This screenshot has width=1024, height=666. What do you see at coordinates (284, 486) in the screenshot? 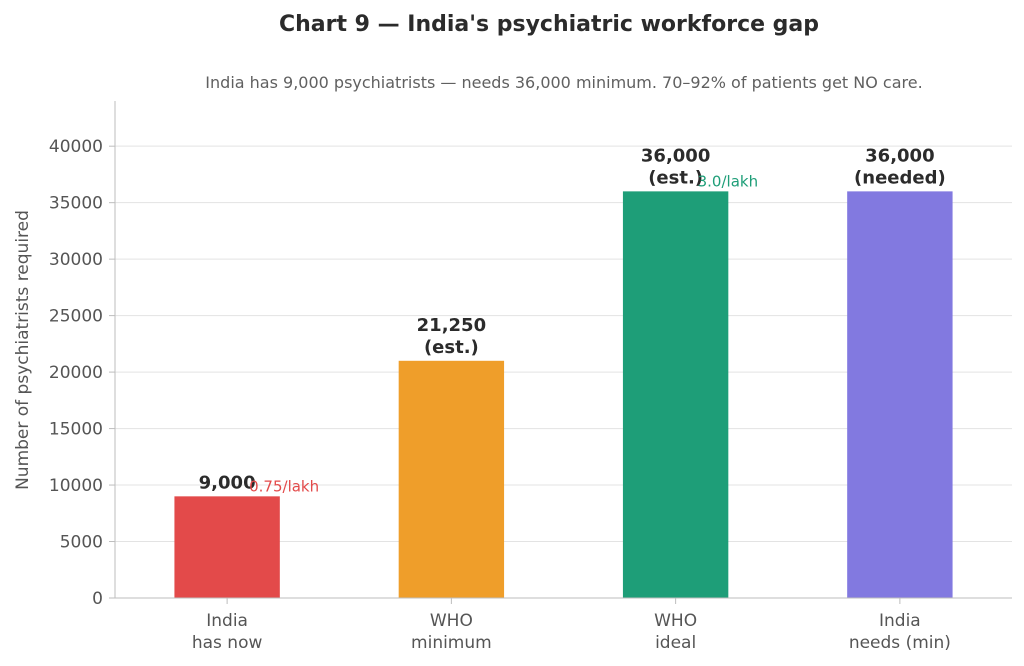
I see `rate-annotation: 0.75/lakh` at bounding box center [284, 486].